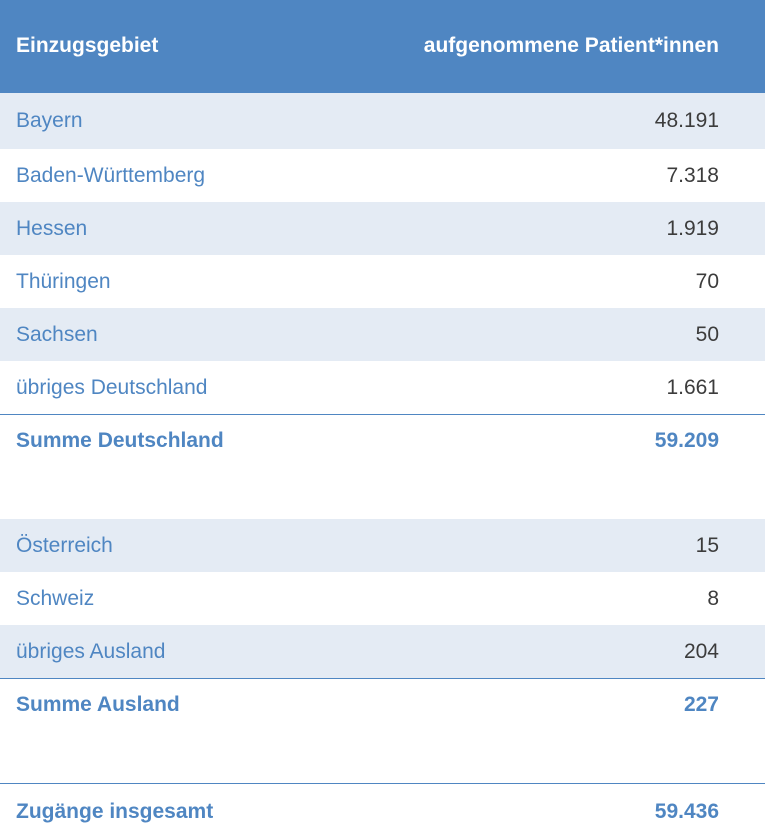 The image size is (765, 839). What do you see at coordinates (115, 811) in the screenshot?
I see `total-label: Zugänge insgesamt` at bounding box center [115, 811].